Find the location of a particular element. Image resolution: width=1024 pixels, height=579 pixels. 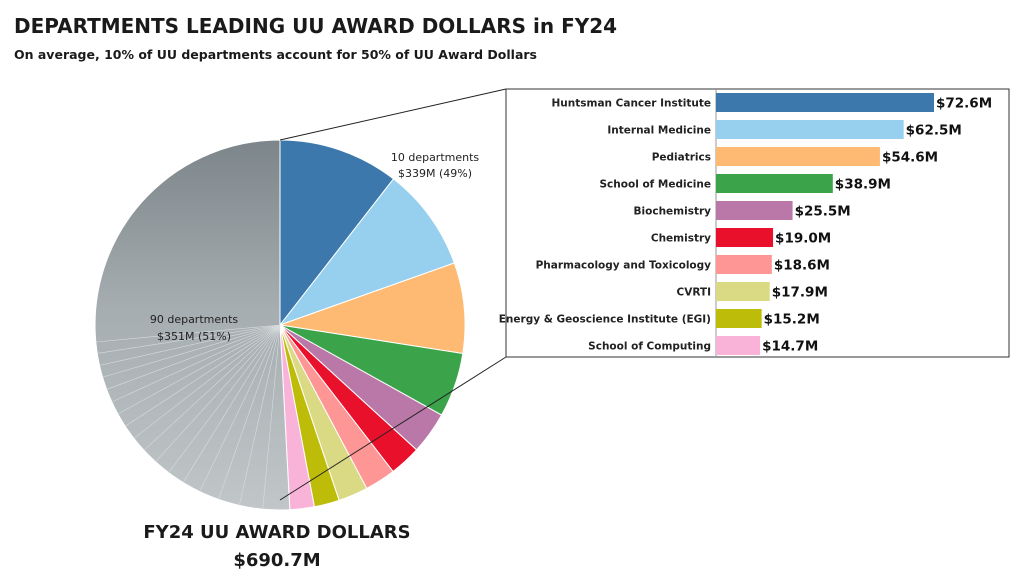

bar-label-3: Pediatrics is located at coordinates (681, 158).